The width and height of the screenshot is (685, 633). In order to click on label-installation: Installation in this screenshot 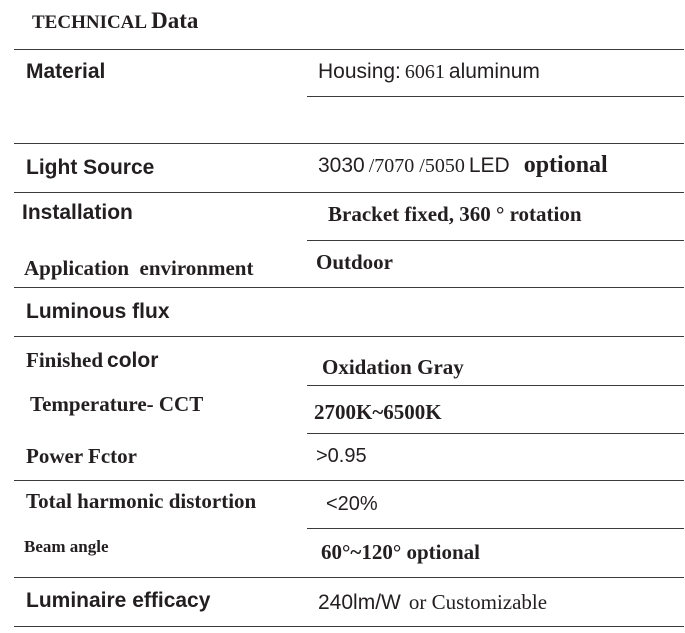, I will do `click(77, 212)`.